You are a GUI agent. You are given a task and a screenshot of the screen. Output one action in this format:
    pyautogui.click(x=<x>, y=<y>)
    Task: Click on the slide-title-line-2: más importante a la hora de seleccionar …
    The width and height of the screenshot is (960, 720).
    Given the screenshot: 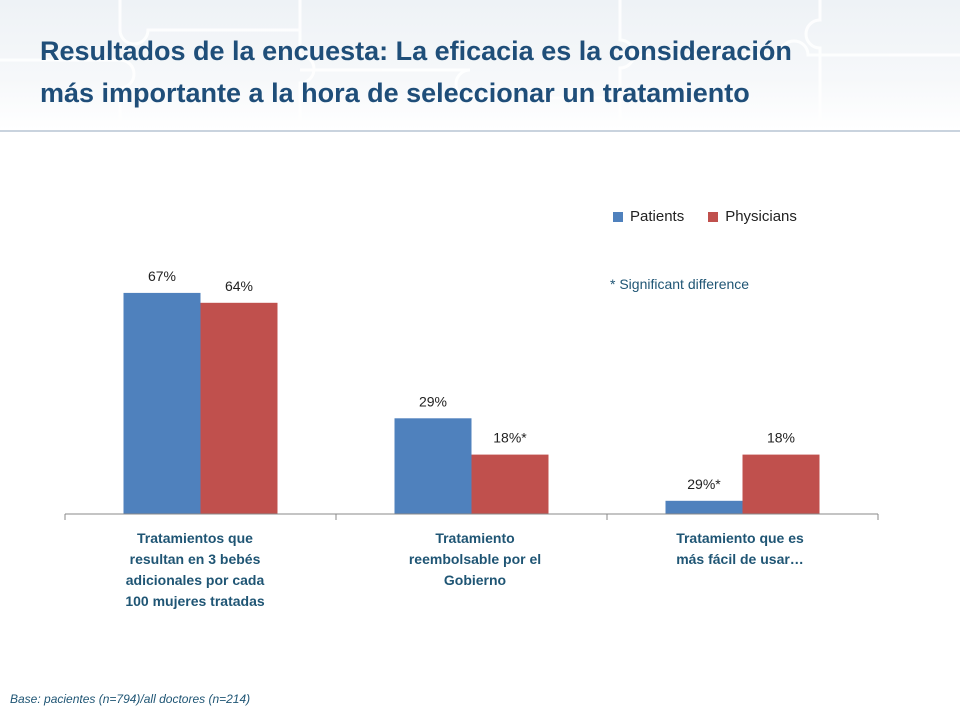 What is the action you would take?
    pyautogui.click(x=395, y=93)
    